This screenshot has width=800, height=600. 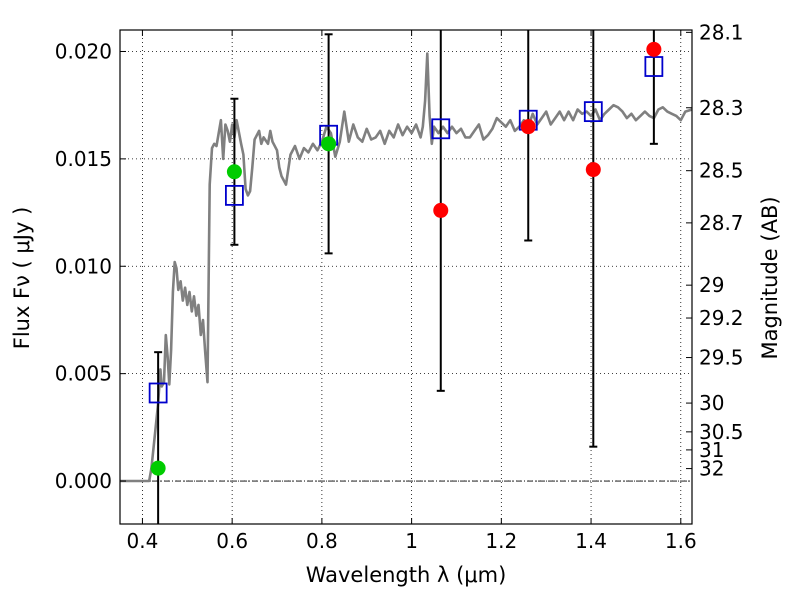 What do you see at coordinates (721, 171) in the screenshot?
I see `right-tick-label: 28.5` at bounding box center [721, 171].